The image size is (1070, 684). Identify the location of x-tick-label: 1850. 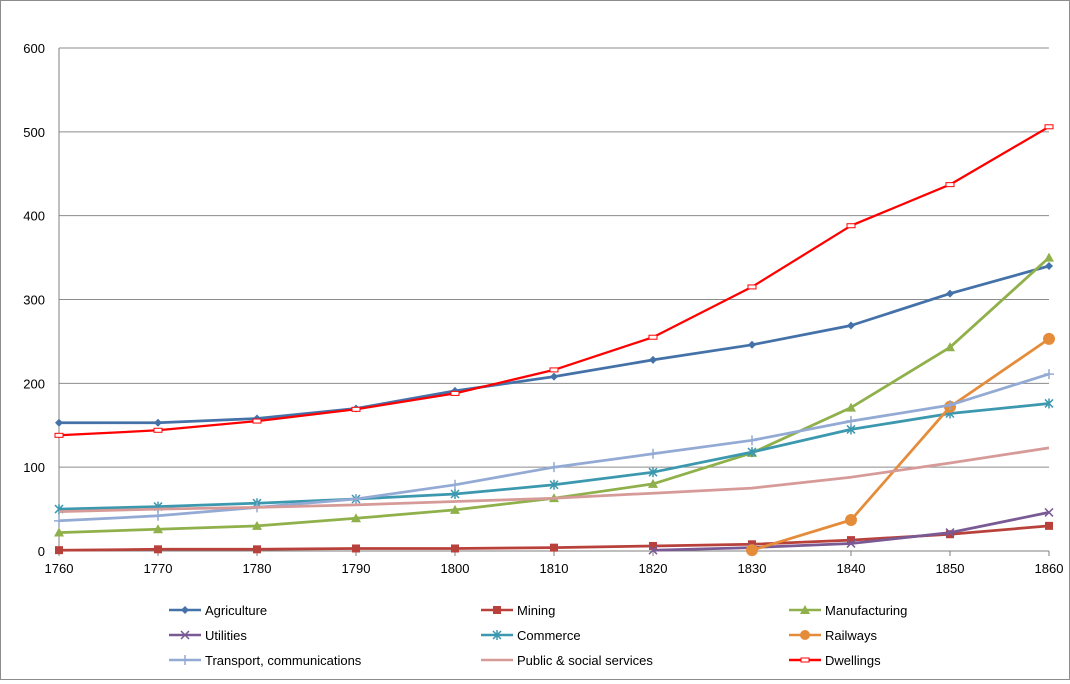
(950, 568).